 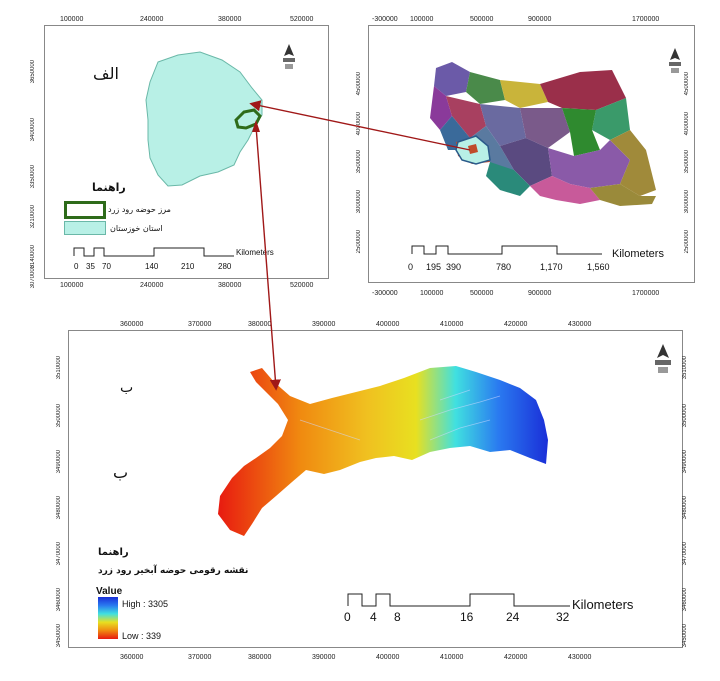 I want to click on scale-tick: 1,170, so click(x=551, y=267).